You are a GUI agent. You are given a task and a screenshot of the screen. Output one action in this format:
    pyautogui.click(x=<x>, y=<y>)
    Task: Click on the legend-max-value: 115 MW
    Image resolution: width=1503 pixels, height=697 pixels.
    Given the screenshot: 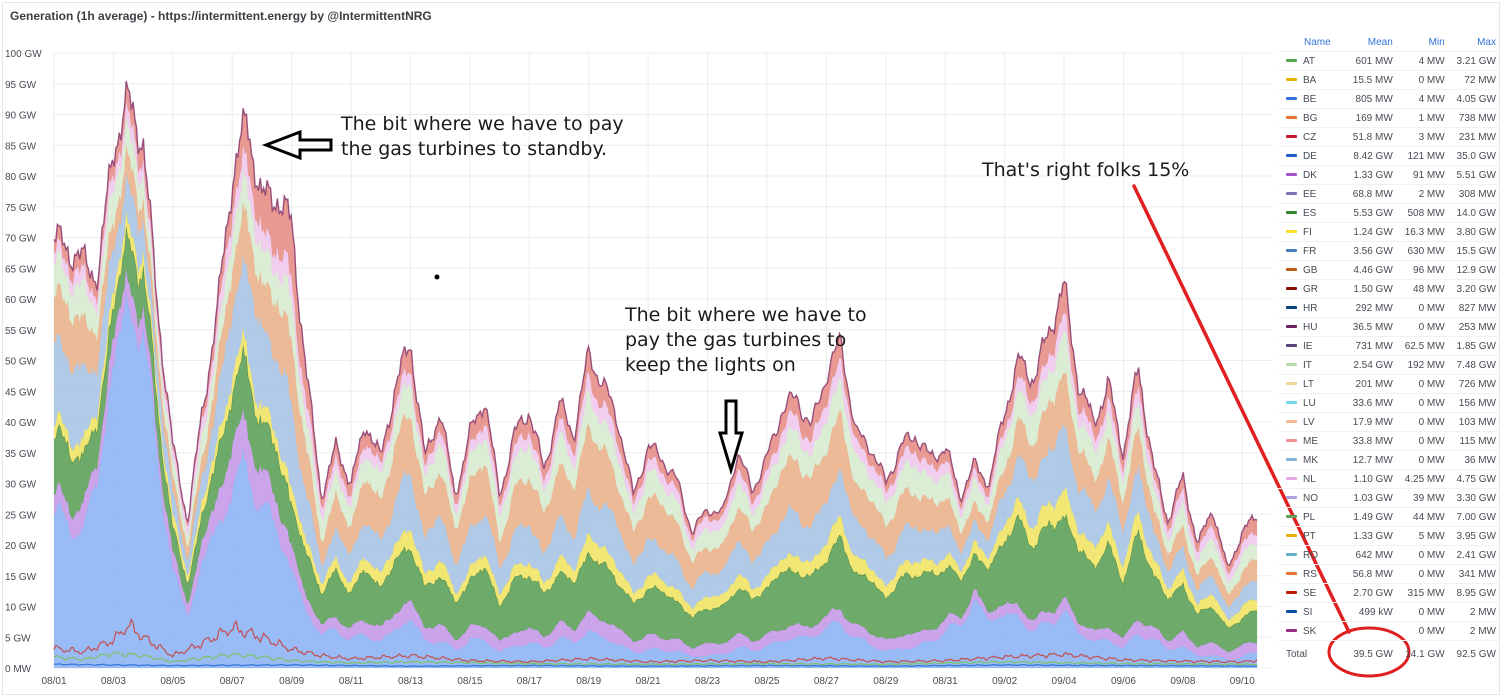 What is the action you would take?
    pyautogui.click(x=1474, y=441)
    